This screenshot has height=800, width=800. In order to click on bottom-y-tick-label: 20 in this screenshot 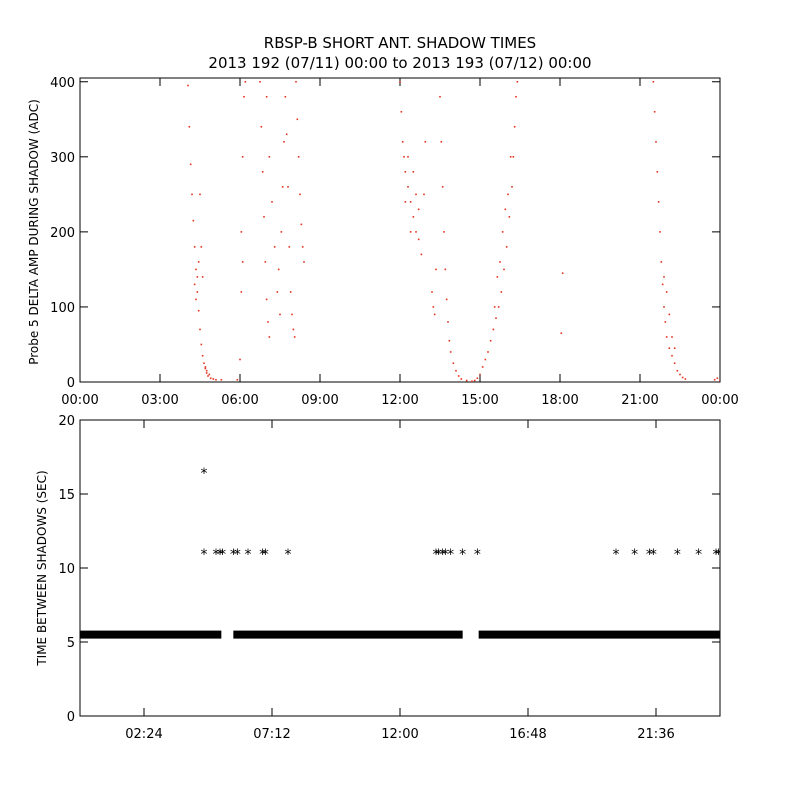, I will do `click(66, 421)`.